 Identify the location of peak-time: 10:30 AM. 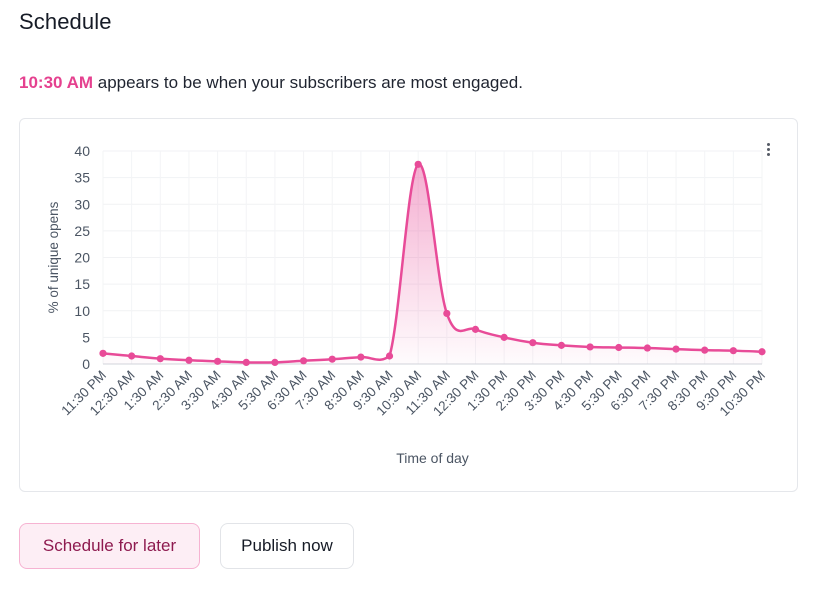
(56, 82).